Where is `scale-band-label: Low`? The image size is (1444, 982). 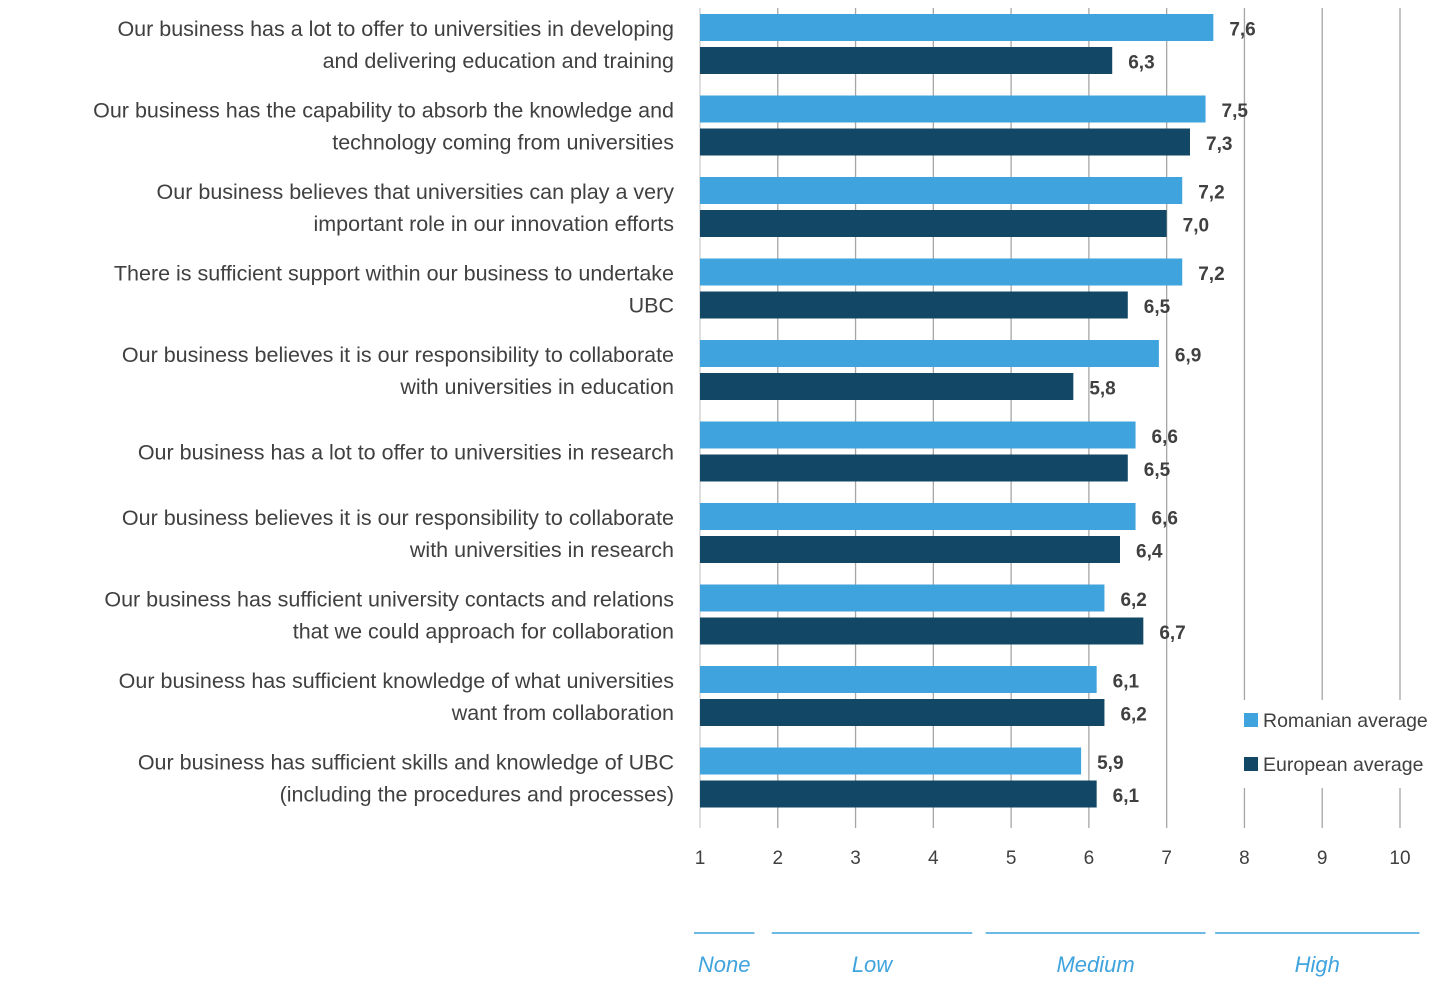 scale-band-label: Low is located at coordinates (873, 964).